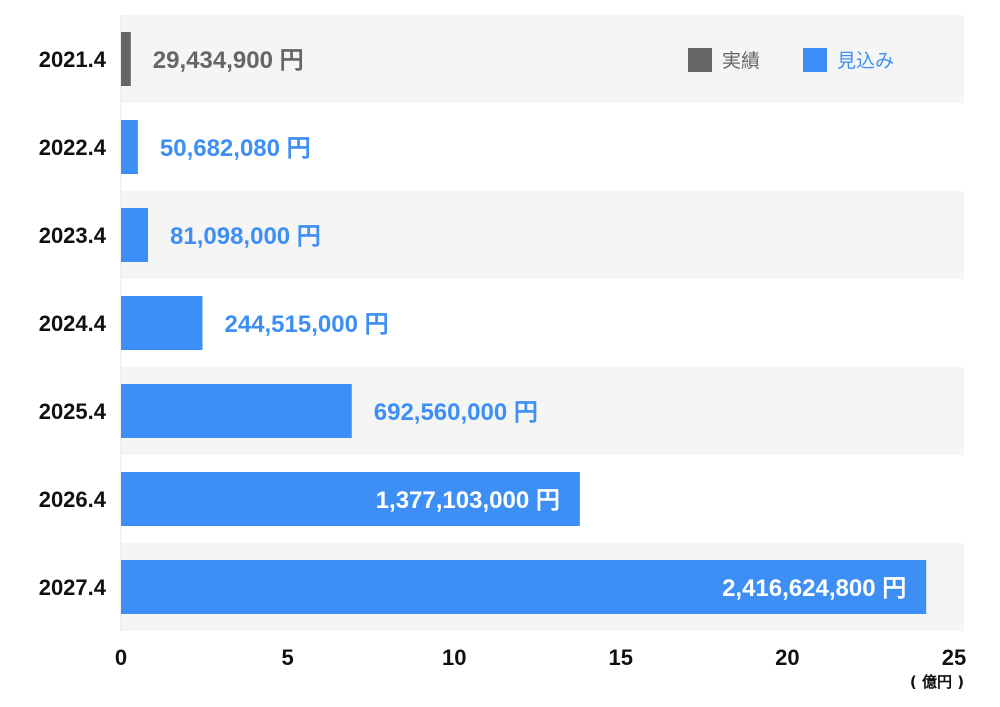 Image resolution: width=1000 pixels, height=707 pixels. What do you see at coordinates (73, 411) in the screenshot?
I see `category-label: 2025.4` at bounding box center [73, 411].